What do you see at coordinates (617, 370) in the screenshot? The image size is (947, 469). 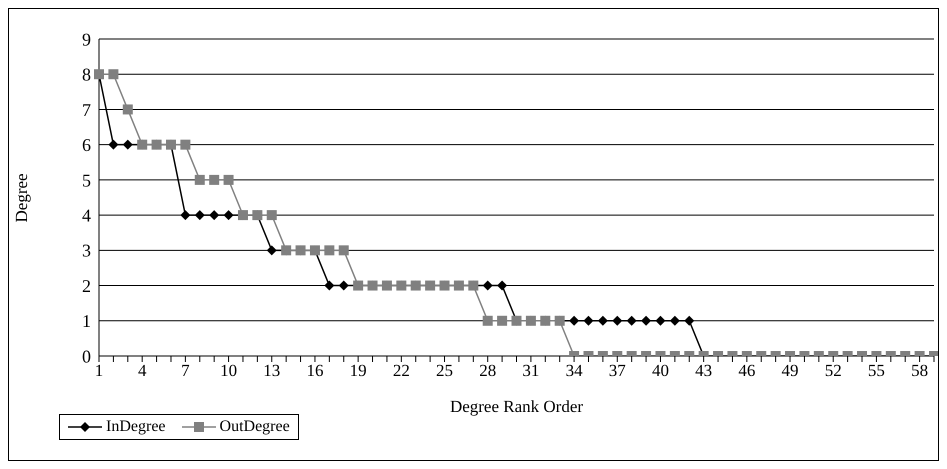 I see `x-tick-label: 37` at bounding box center [617, 370].